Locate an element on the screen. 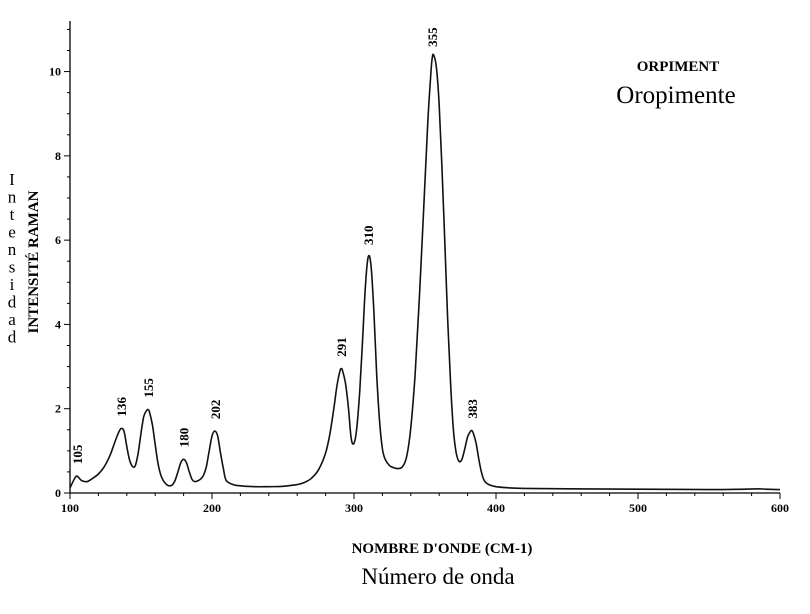 This screenshot has width=810, height=614. peak-label: 355 is located at coordinates (432, 37).